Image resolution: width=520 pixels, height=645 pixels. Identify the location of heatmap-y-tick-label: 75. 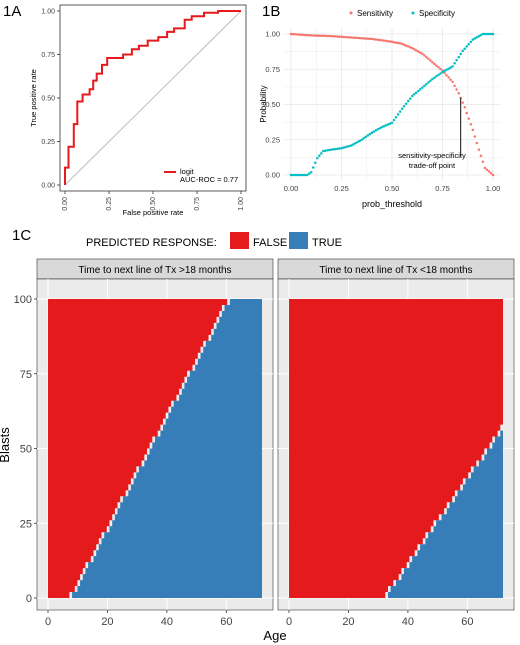
(26, 375).